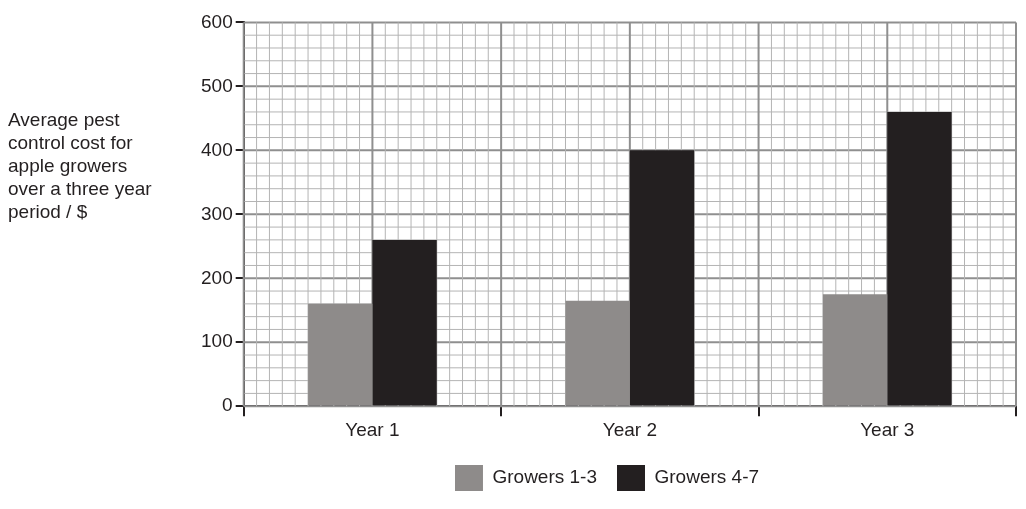 The height and width of the screenshot is (509, 1026). What do you see at coordinates (629, 429) in the screenshot?
I see `x-tick-label: Year 2` at bounding box center [629, 429].